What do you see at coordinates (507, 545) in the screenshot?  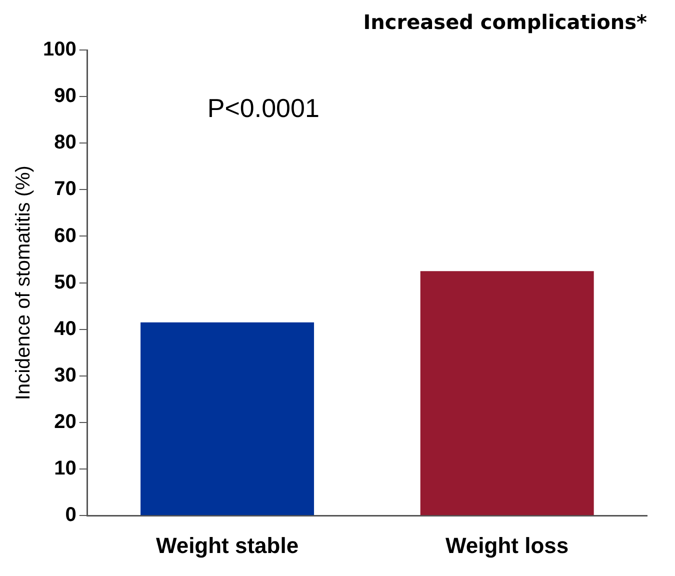 I see `x-tick-label: Weight loss` at bounding box center [507, 545].